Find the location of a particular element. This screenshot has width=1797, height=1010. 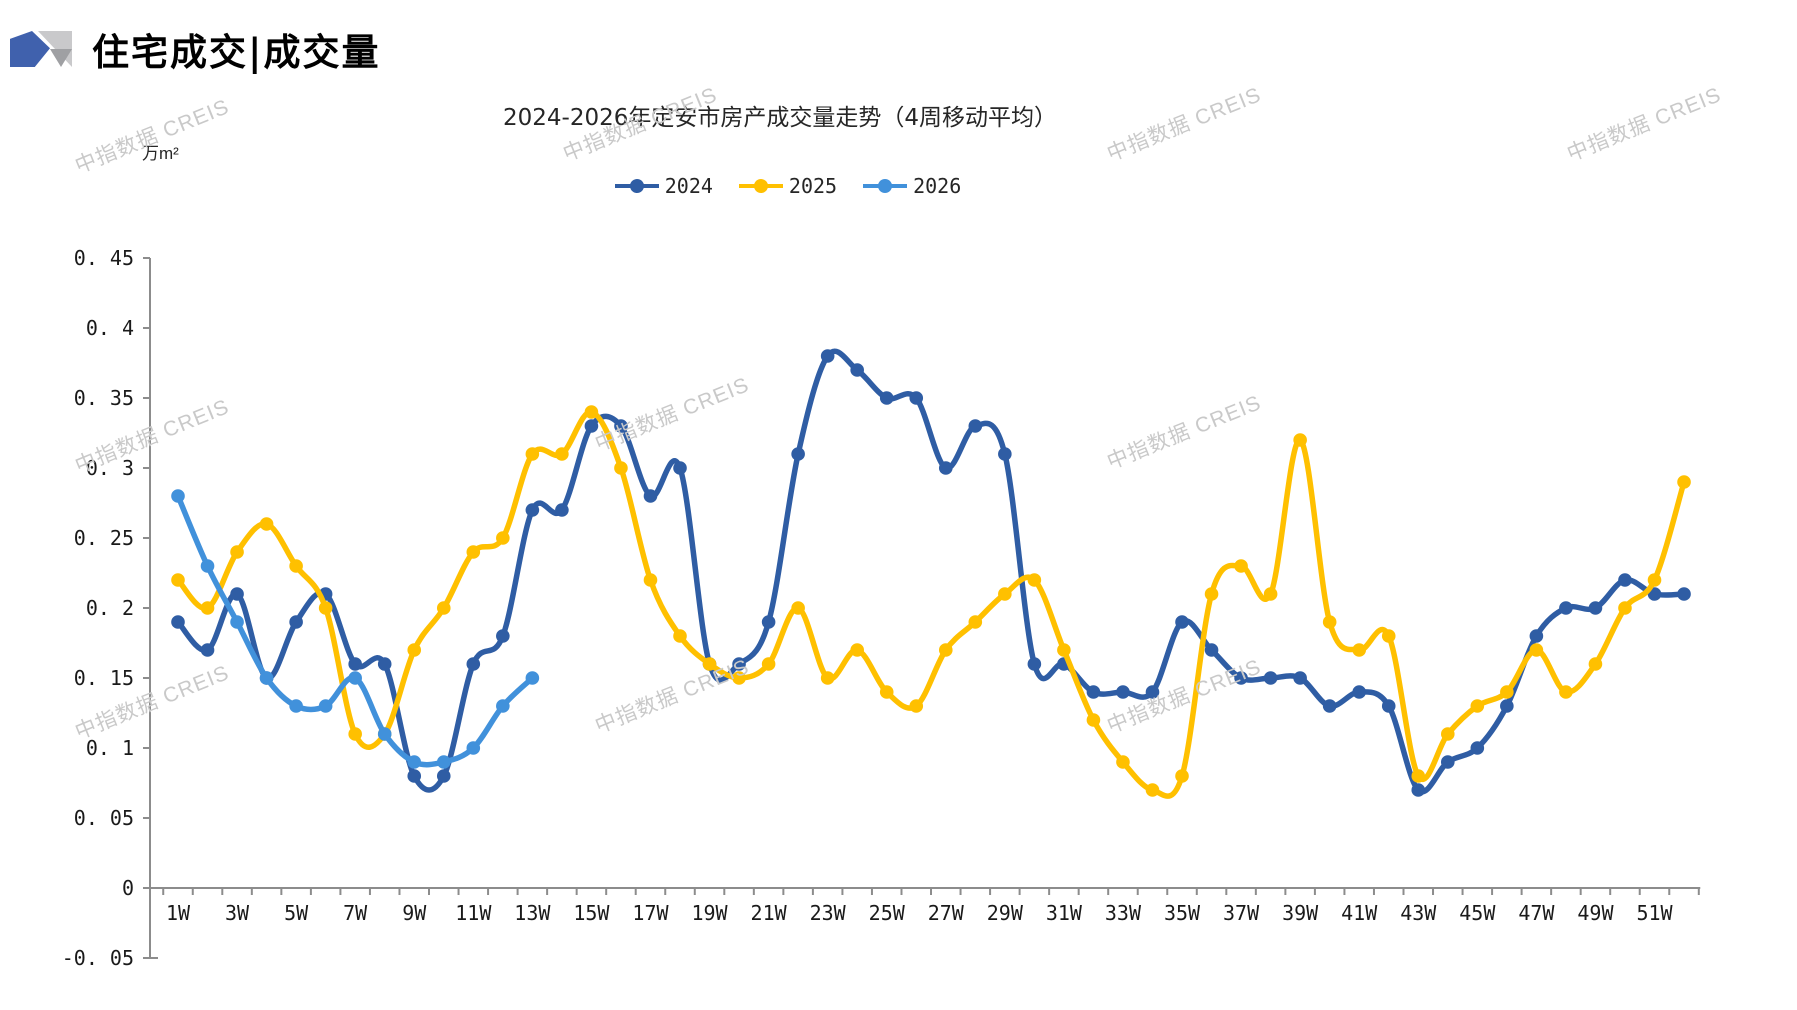

chart-legend: 2024 2025 2026 is located at coordinates (788, 186).